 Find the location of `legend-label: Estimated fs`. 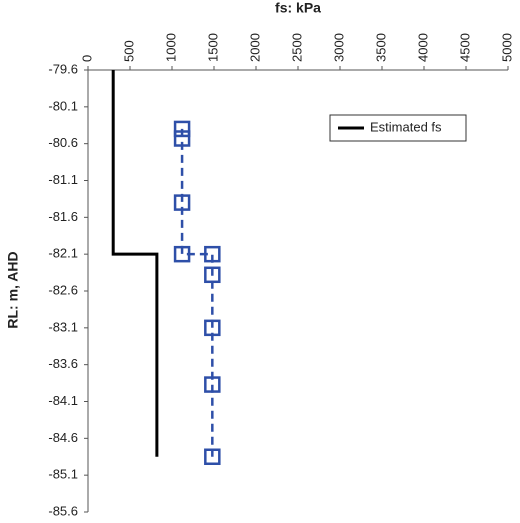

legend-label: Estimated fs is located at coordinates (406, 126).